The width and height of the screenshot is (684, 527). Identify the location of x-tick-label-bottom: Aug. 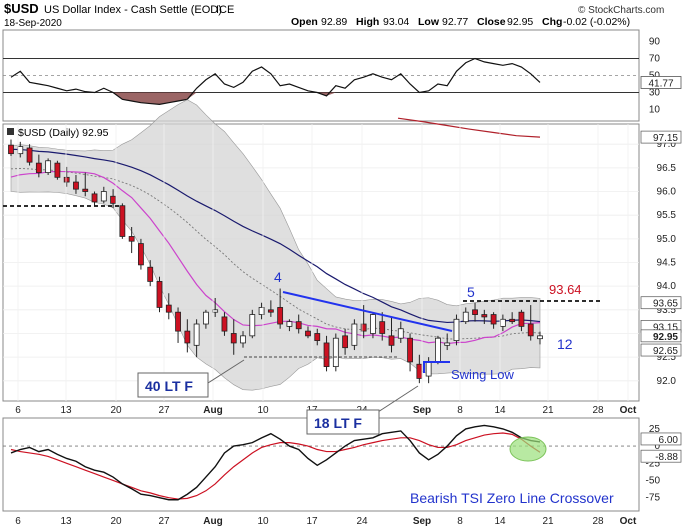
(212, 521).